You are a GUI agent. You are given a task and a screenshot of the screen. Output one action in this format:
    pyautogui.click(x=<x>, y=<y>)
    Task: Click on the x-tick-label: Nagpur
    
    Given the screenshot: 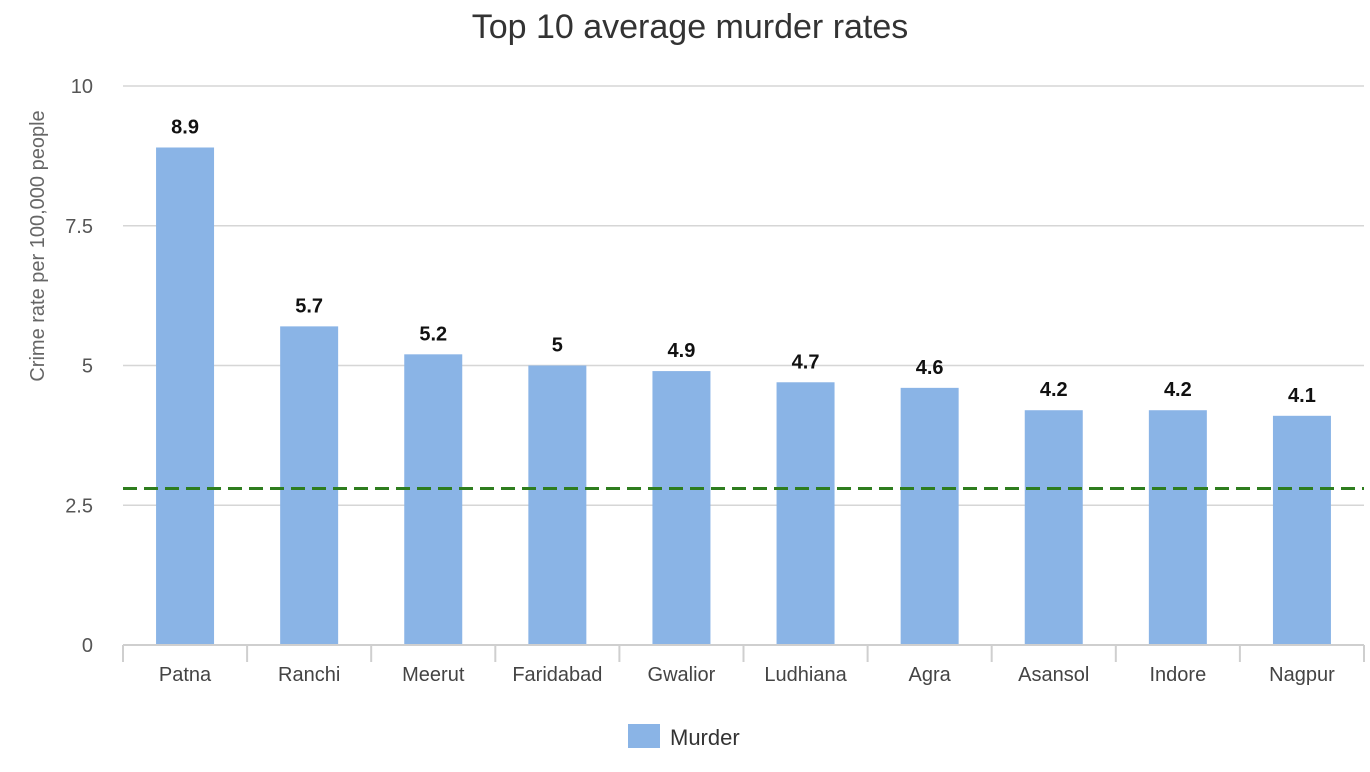 What is the action you would take?
    pyautogui.click(x=1302, y=675)
    